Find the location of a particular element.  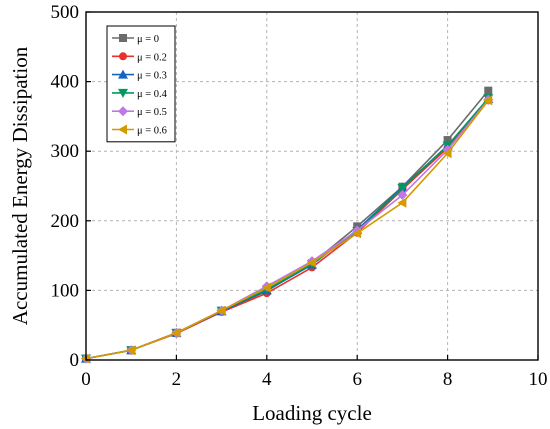

legend-label: μ = 0.3 is located at coordinates (152, 76).